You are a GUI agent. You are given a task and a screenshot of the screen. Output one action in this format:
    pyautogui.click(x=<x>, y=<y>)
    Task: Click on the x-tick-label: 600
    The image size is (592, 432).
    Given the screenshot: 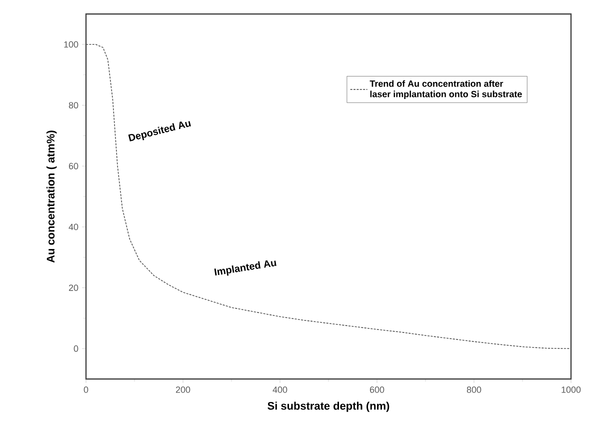 What is the action you would take?
    pyautogui.click(x=377, y=389)
    